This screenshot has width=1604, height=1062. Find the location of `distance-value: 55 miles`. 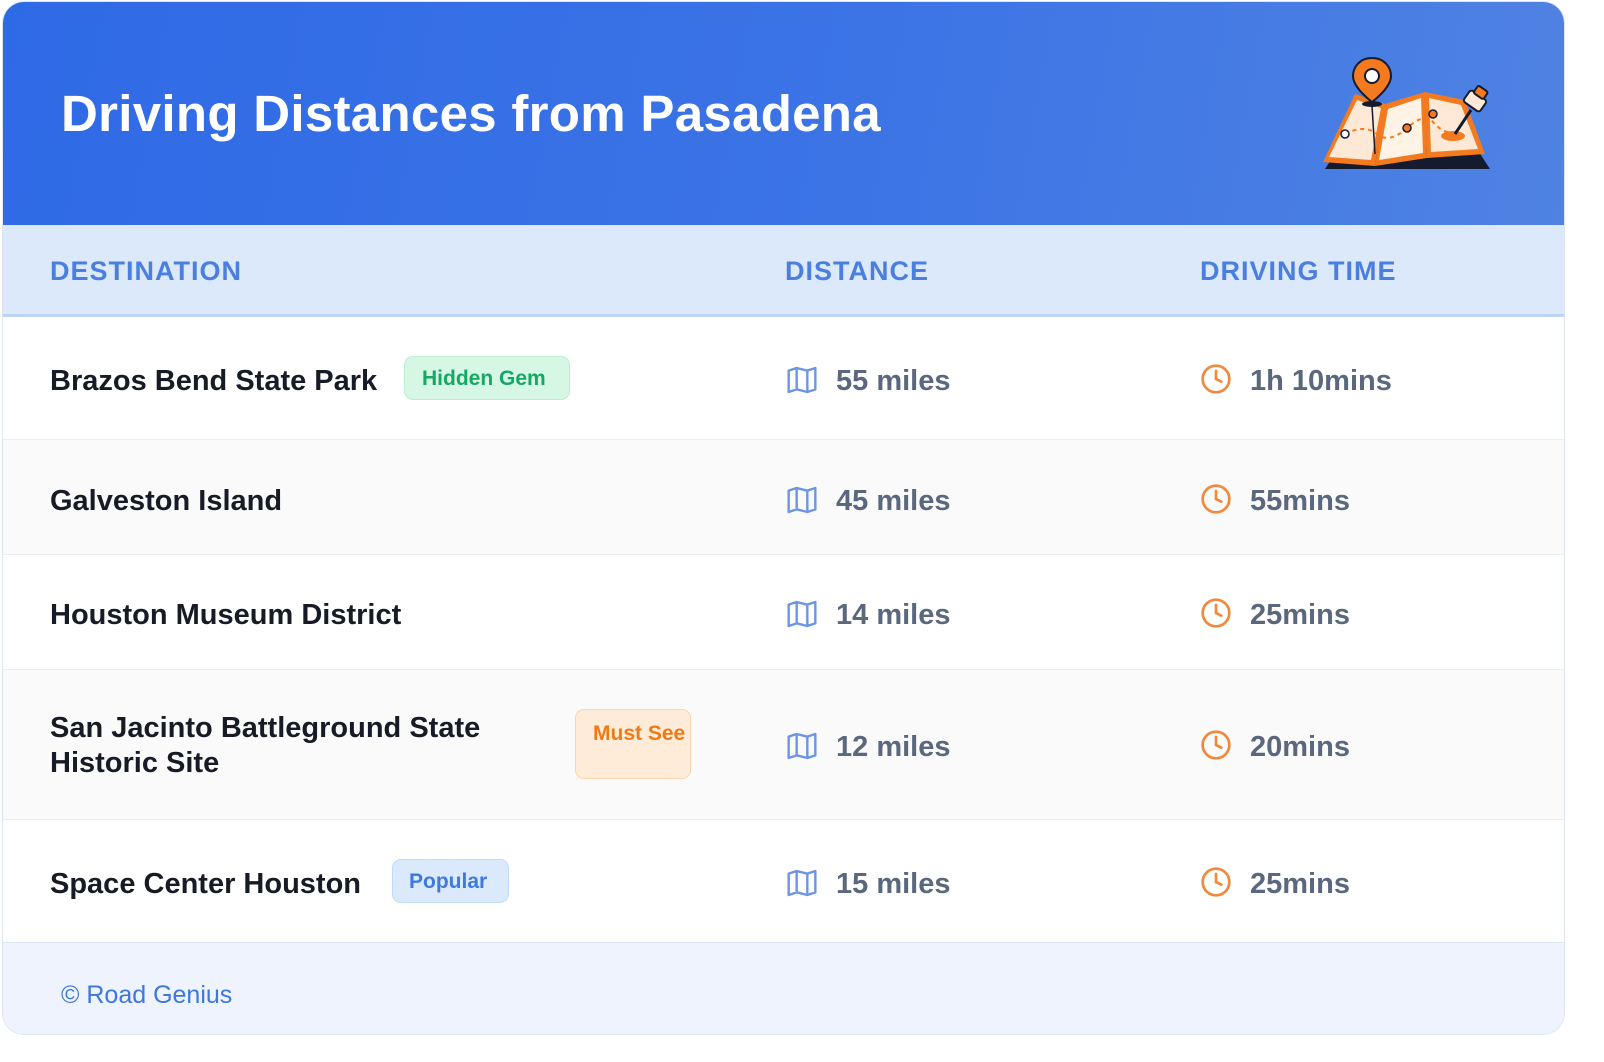

distance-value: 55 miles is located at coordinates (893, 381).